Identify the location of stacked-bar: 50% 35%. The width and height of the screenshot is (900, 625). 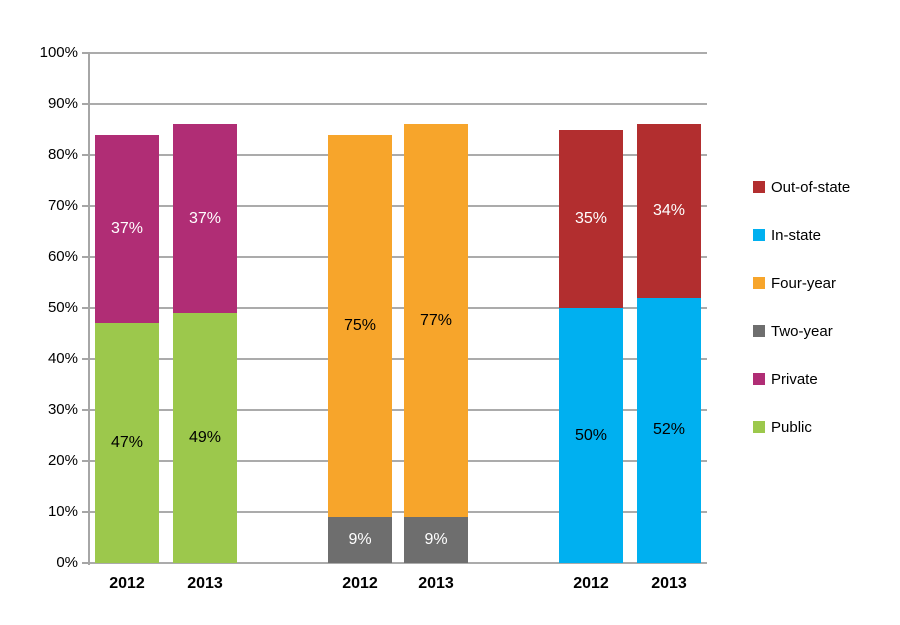
(591, 308).